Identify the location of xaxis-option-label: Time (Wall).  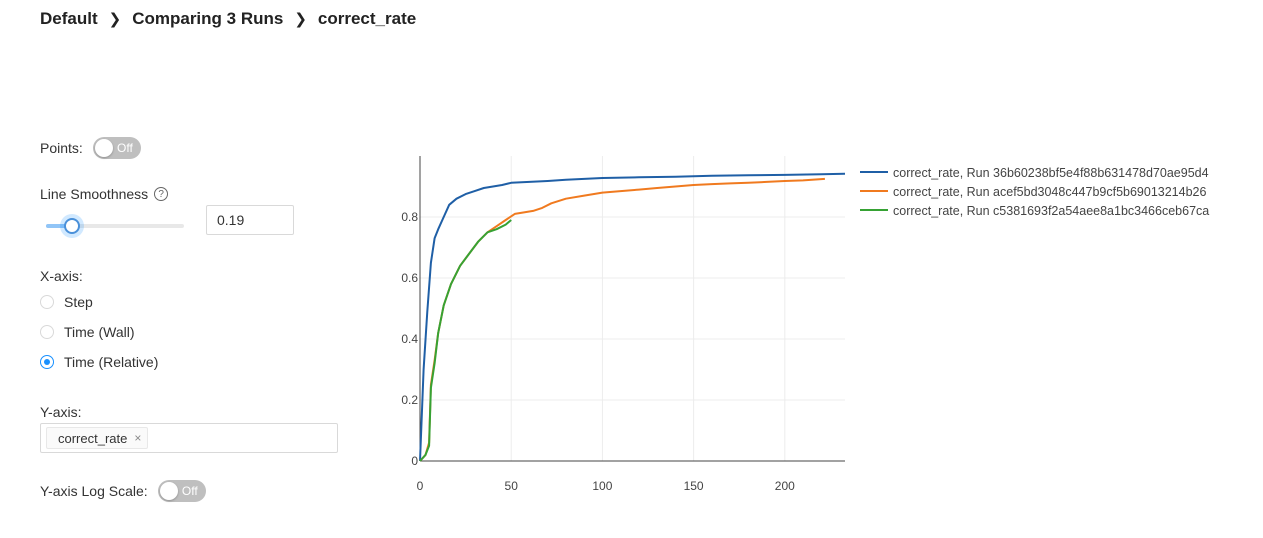
(99, 332).